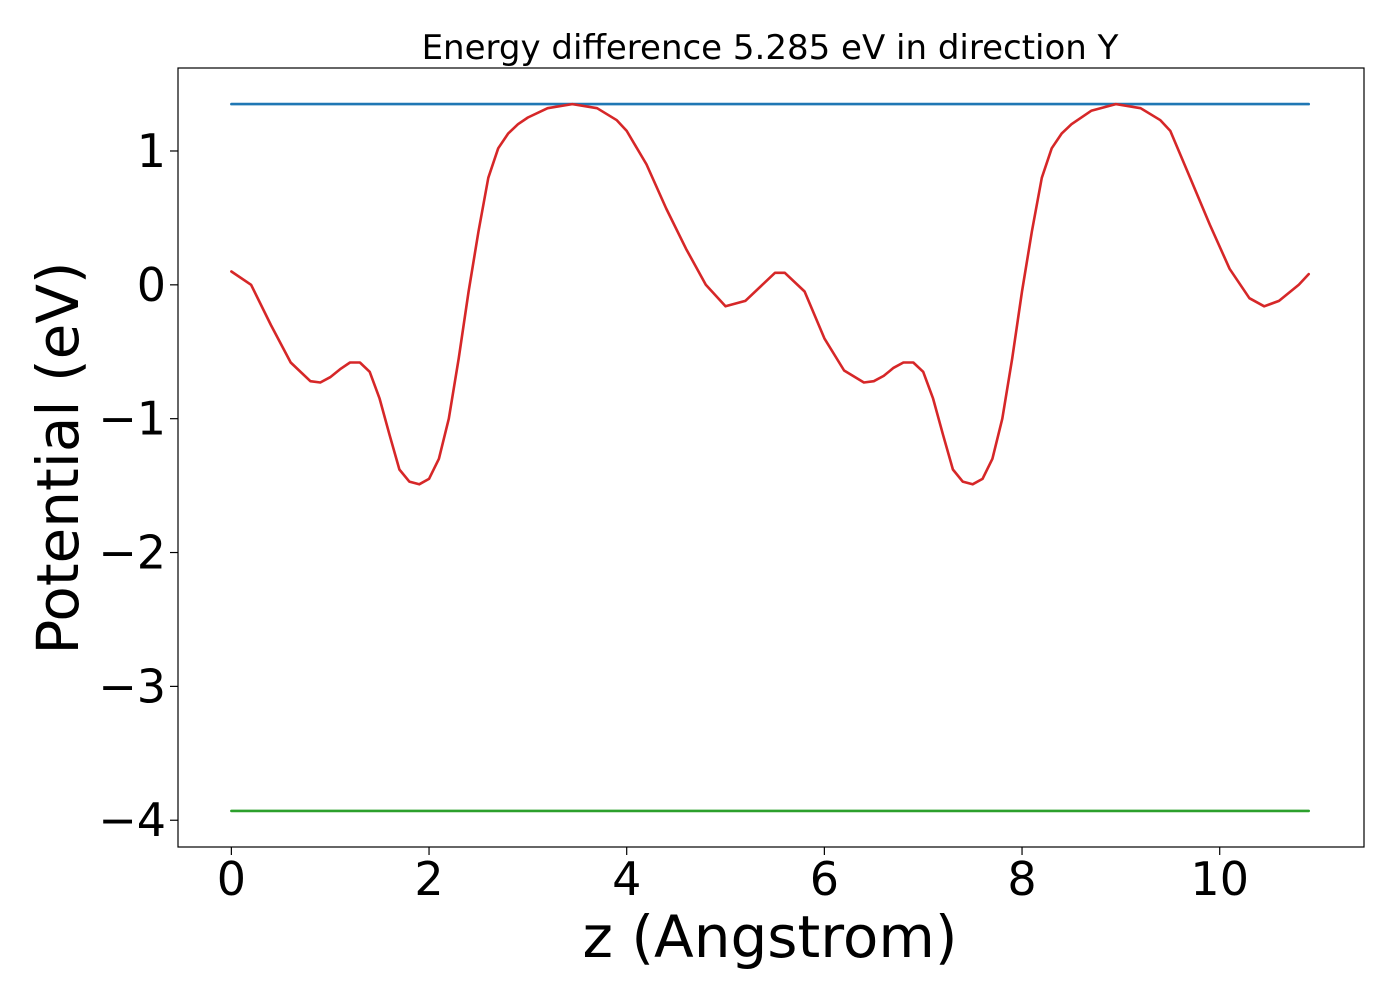 The image size is (1400, 1005). Describe the element at coordinates (138, 485) in the screenshot. I see `y-axis: 1 0 −1 −2 −3 −4` at that location.